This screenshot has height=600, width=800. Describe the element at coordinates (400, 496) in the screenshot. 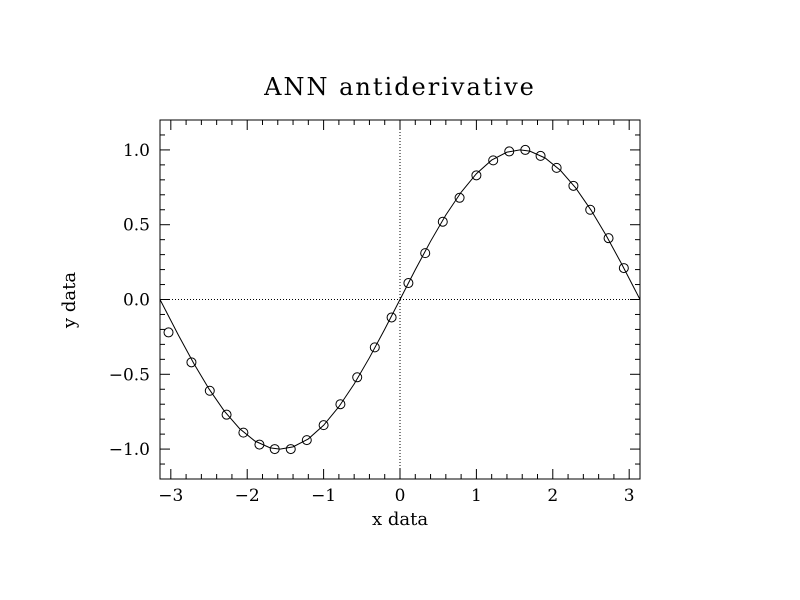

I see `x-tick-label: 0` at that location.